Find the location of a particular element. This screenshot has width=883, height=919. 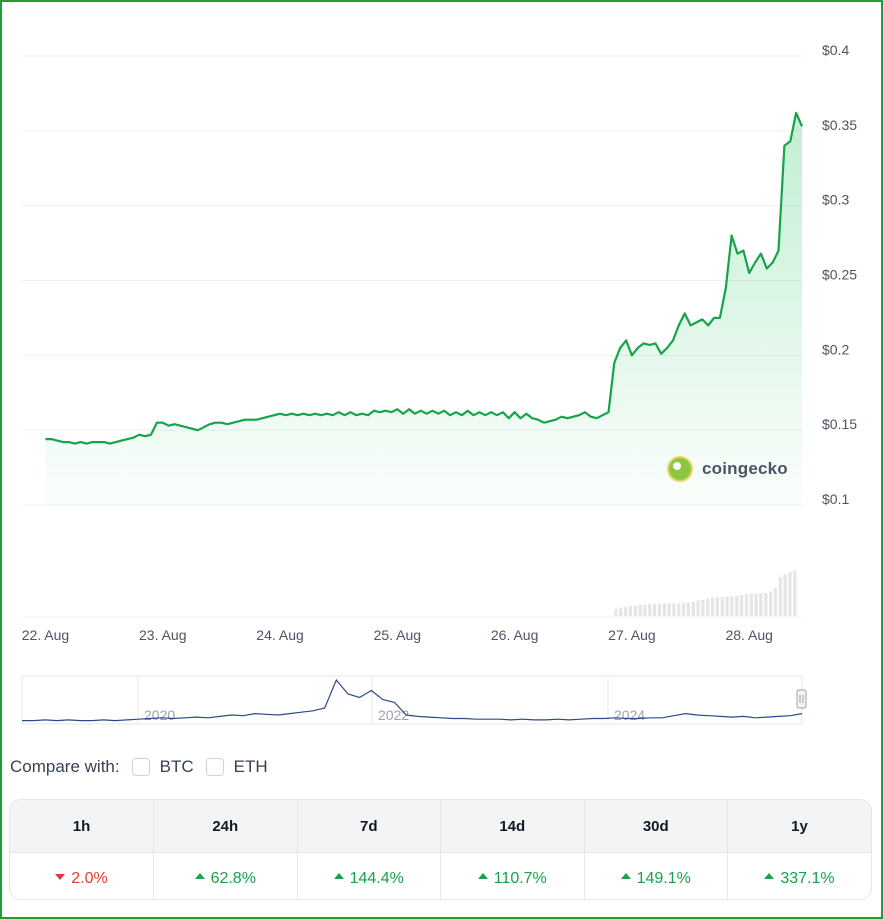

y-tick-label: $0.15 is located at coordinates (839, 424).